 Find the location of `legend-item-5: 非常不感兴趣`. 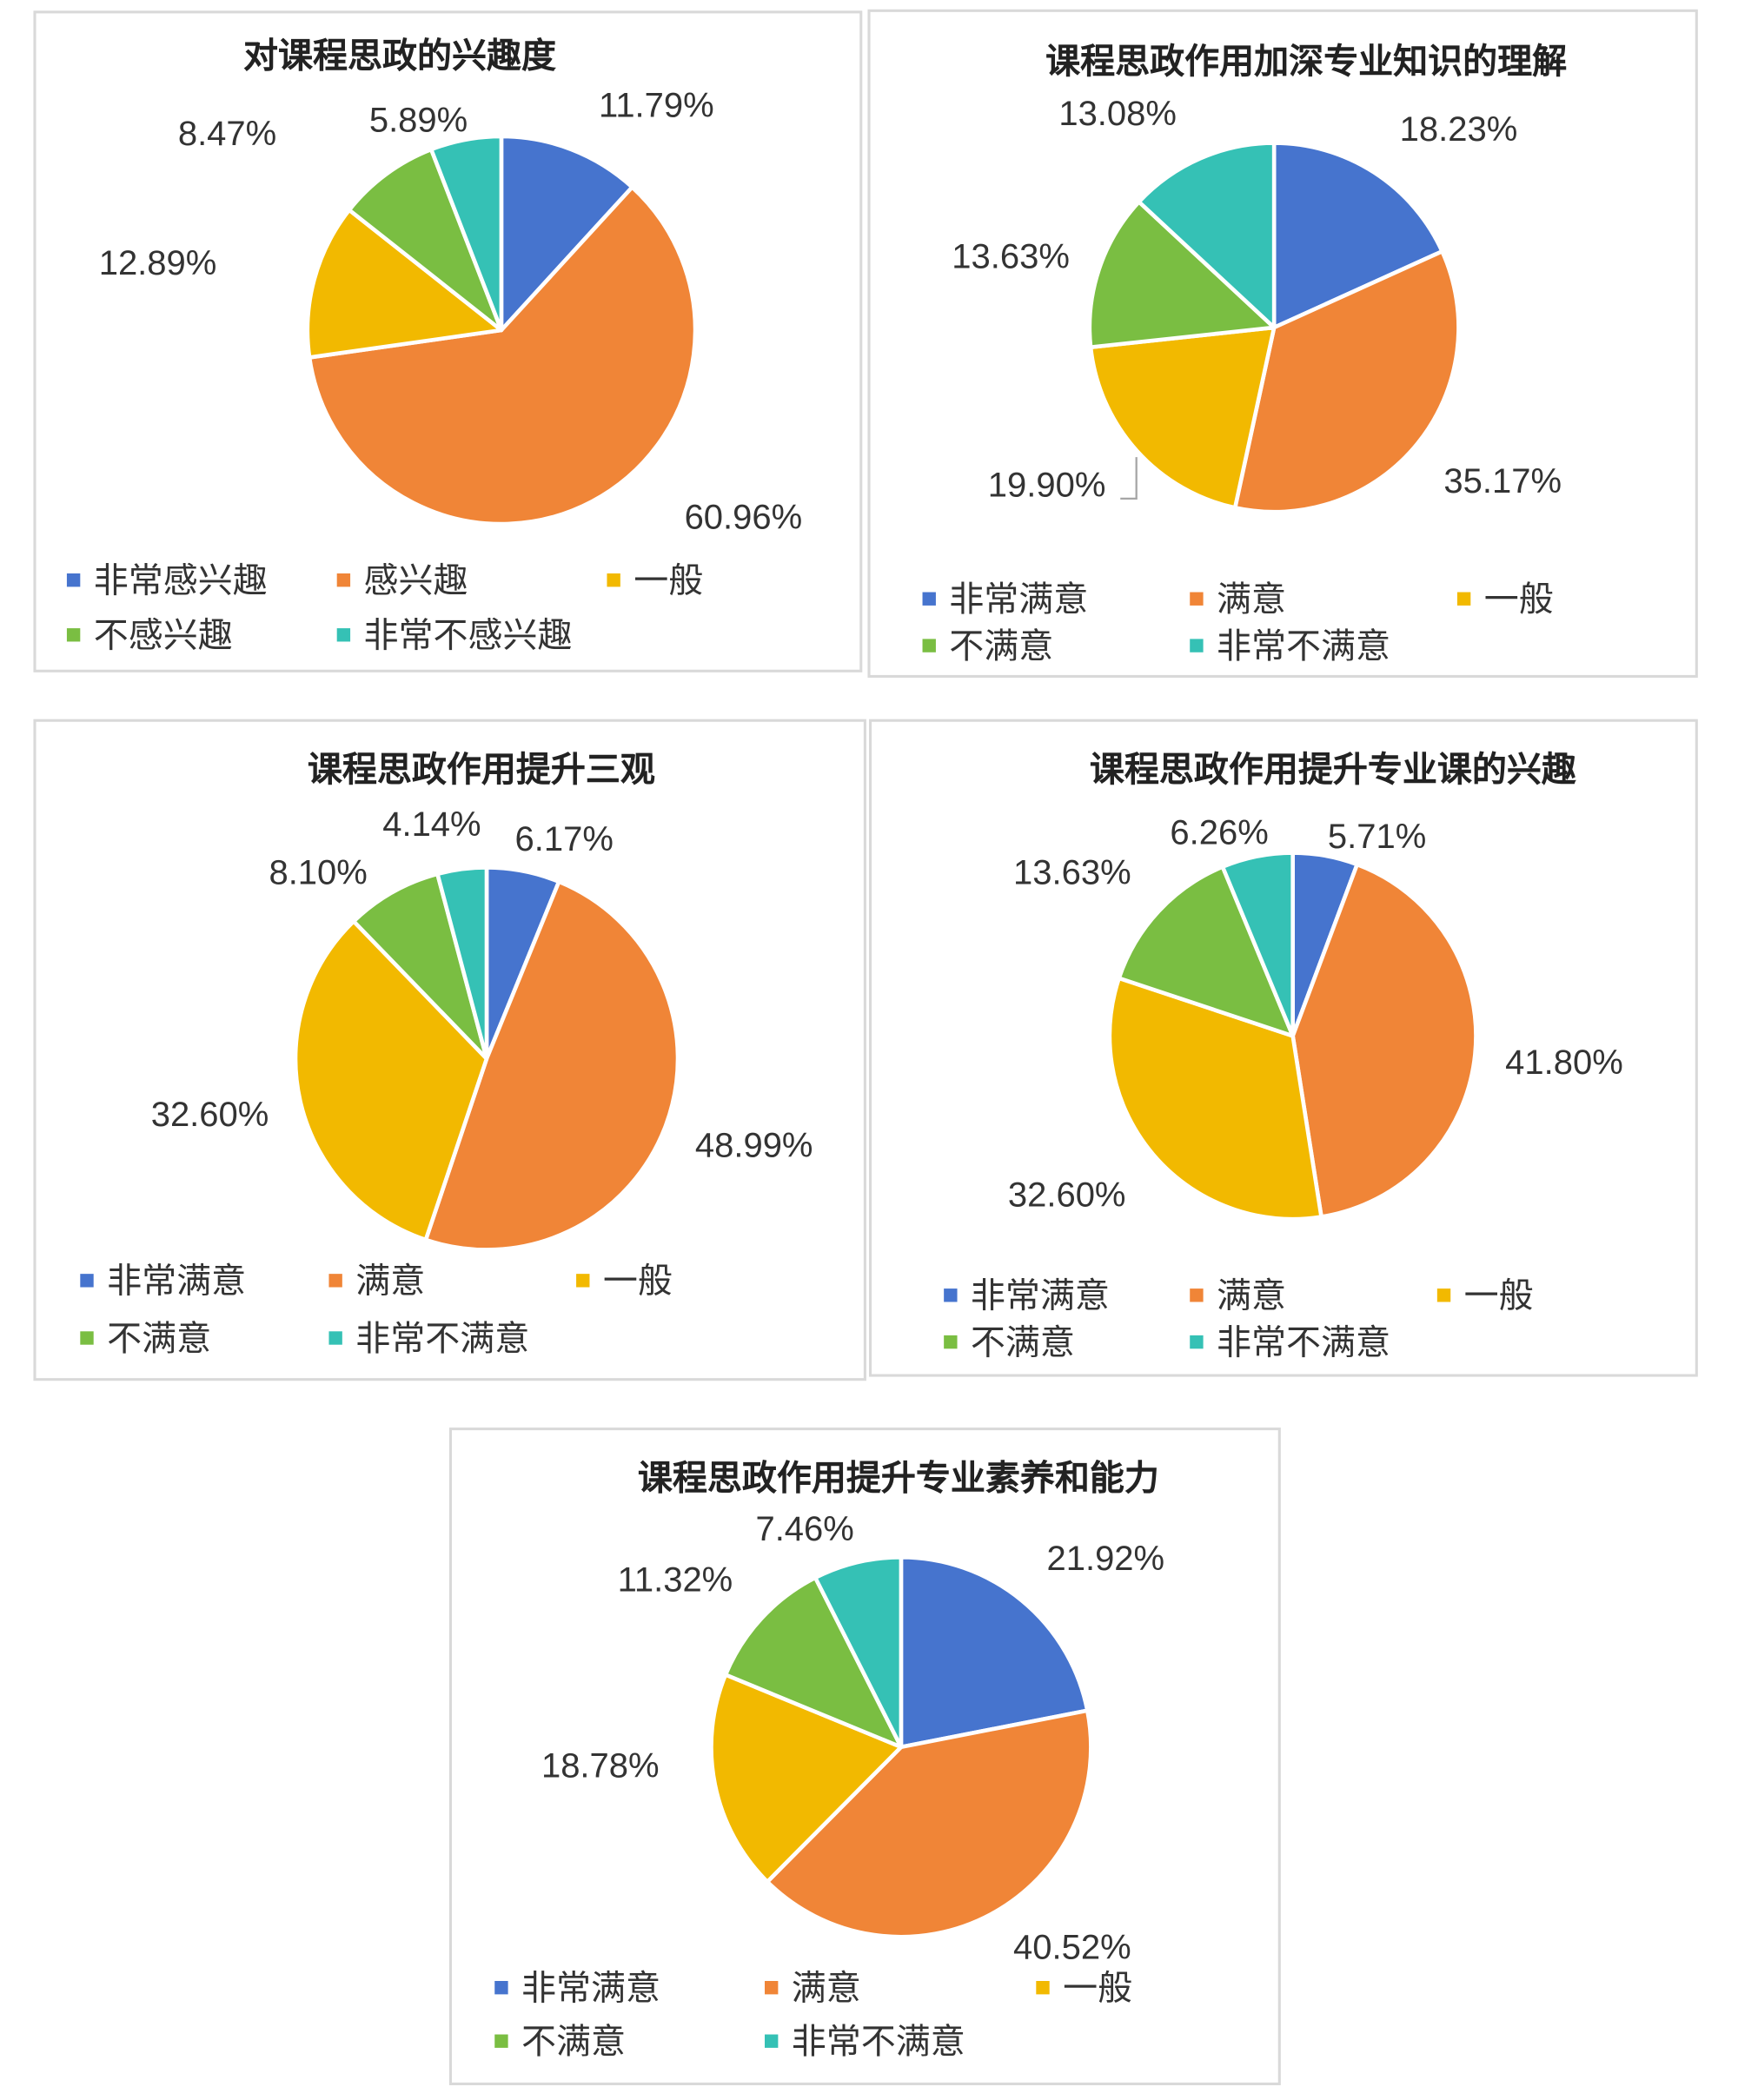

legend-item-5: 非常不感兴趣 is located at coordinates (454, 636).